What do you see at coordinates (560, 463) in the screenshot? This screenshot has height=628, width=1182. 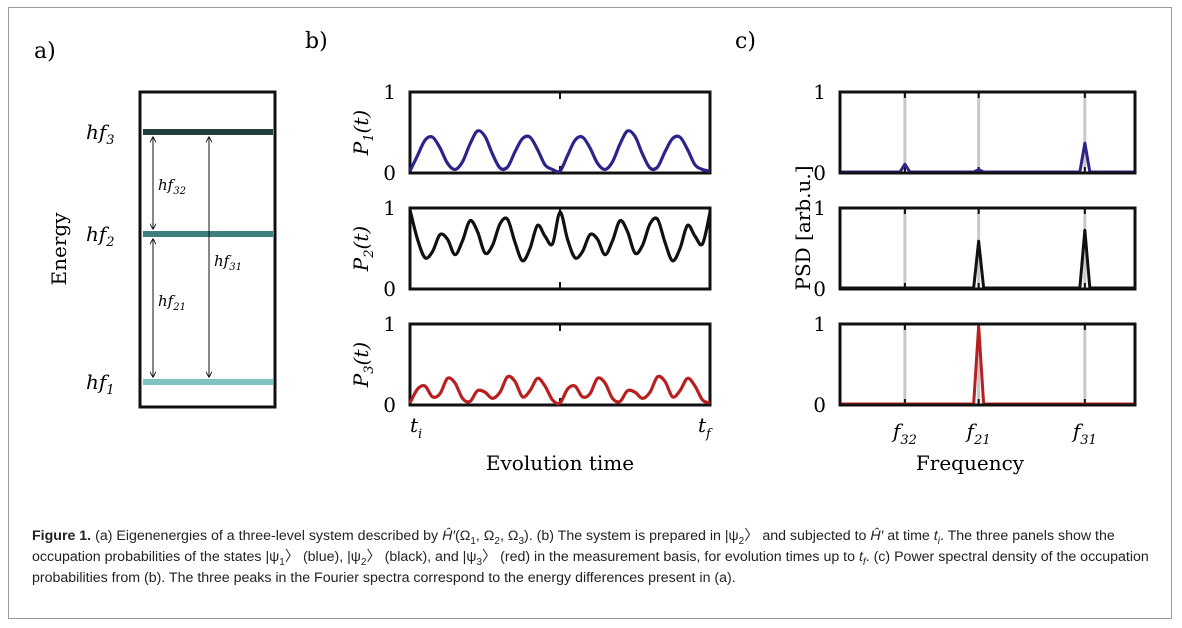 I see `panel-b-xlabel: Evolution time` at bounding box center [560, 463].